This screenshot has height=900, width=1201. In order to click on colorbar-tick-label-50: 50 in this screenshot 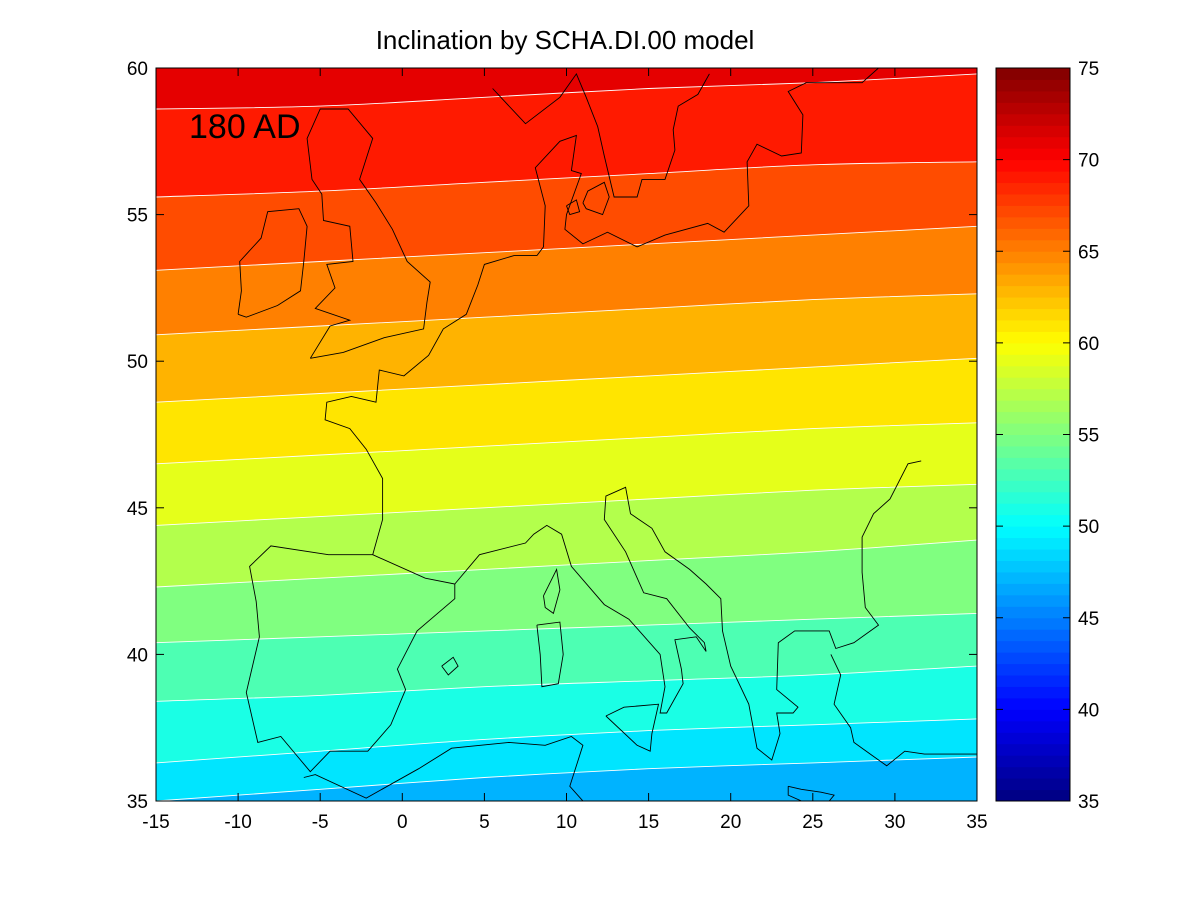, I will do `click(1088, 527)`.